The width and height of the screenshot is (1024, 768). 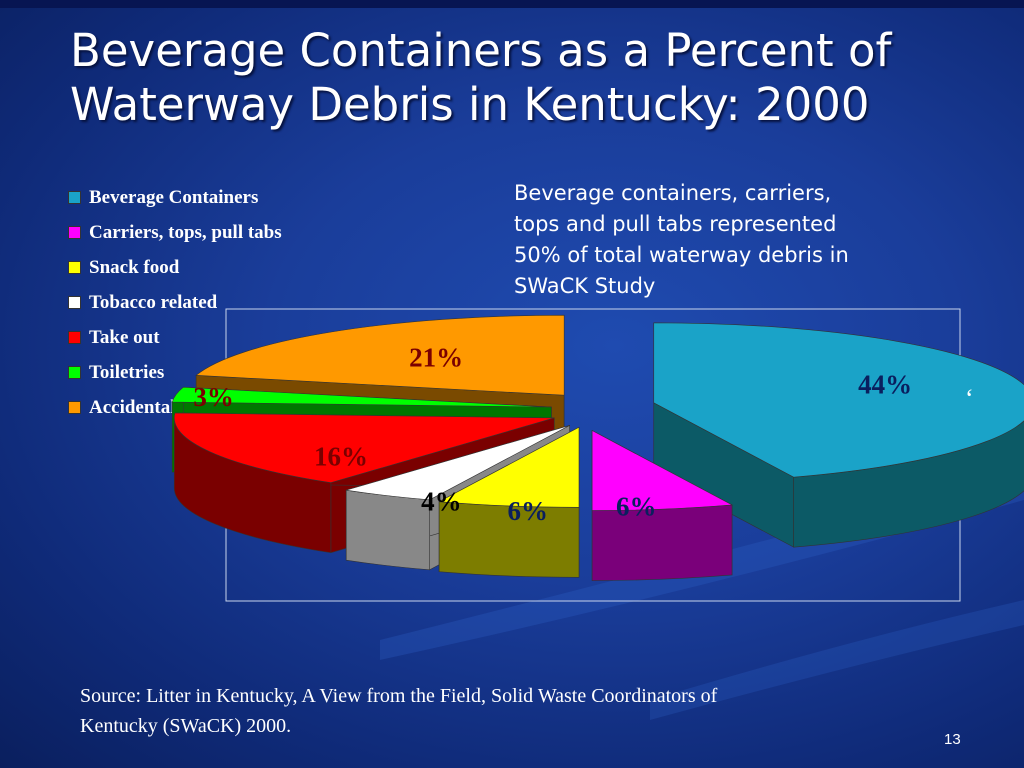 What do you see at coordinates (74, 197) in the screenshot?
I see `legend-swatch-beverage-containers` at bounding box center [74, 197].